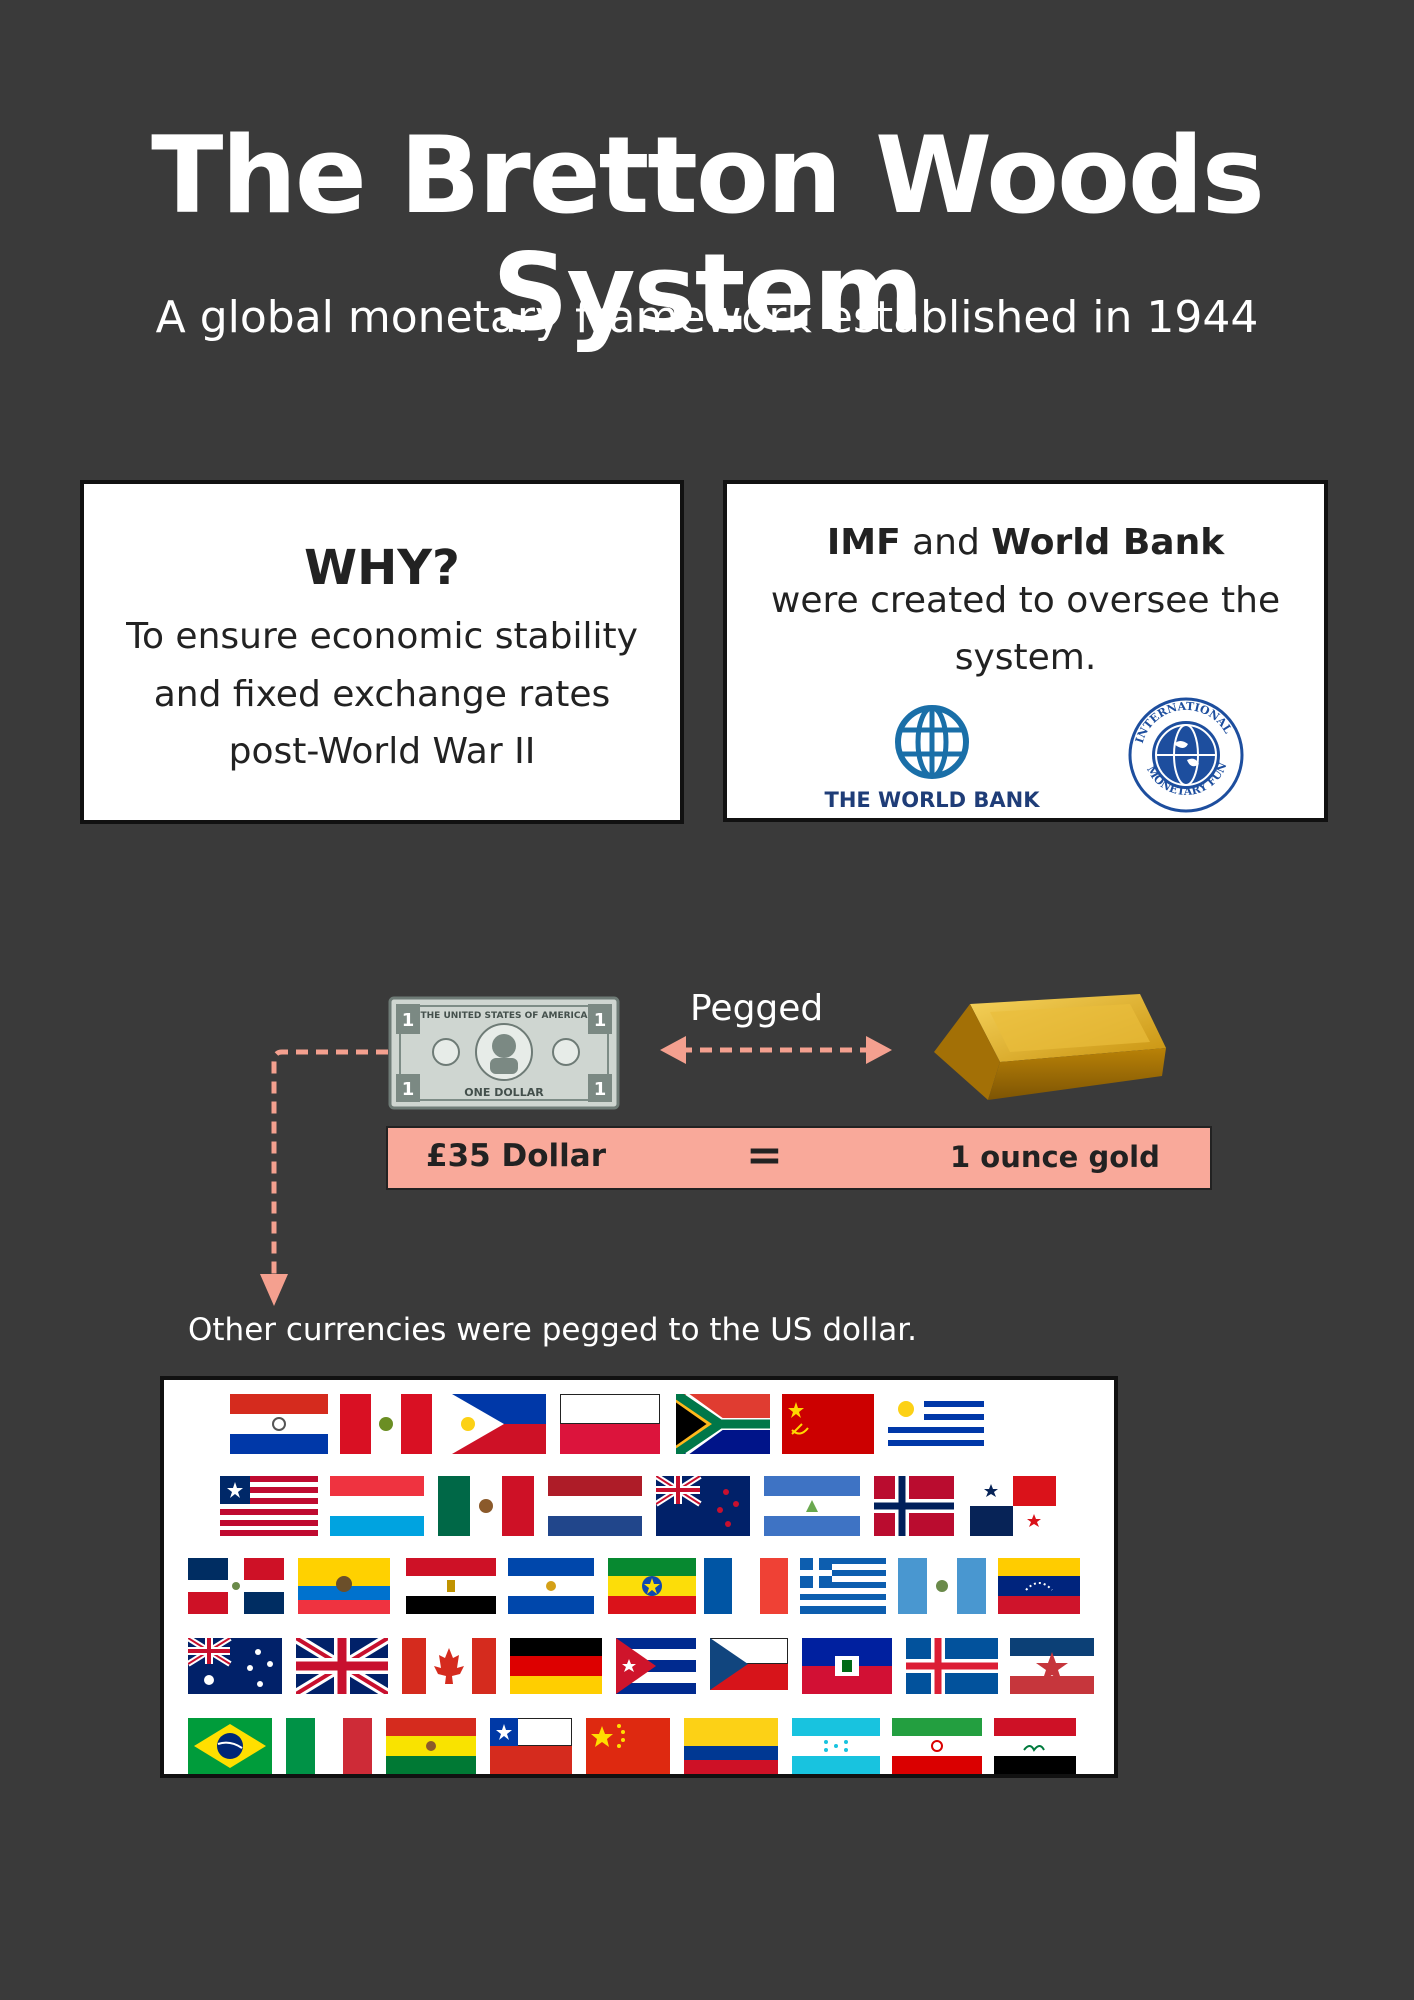 The height and width of the screenshot is (2000, 1414). Describe the element at coordinates (776, 1052) in the screenshot. I see `double-arrow-icon` at that location.